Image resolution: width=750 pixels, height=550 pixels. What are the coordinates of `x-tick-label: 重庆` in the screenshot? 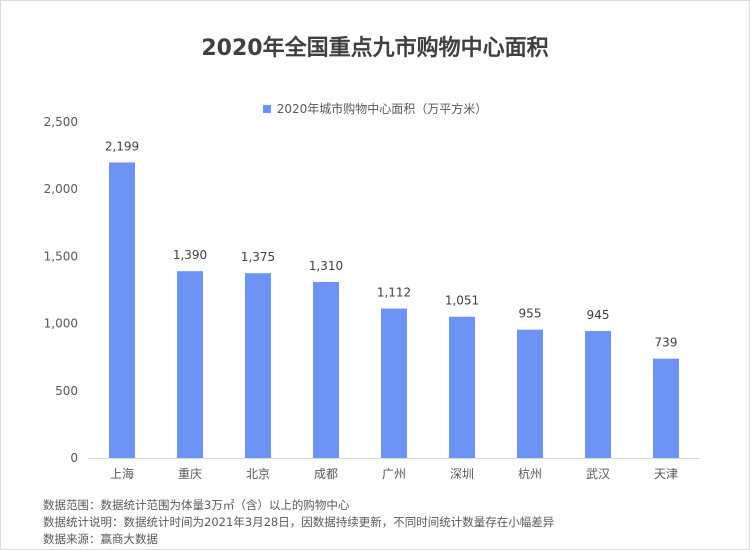 It's located at (190, 474).